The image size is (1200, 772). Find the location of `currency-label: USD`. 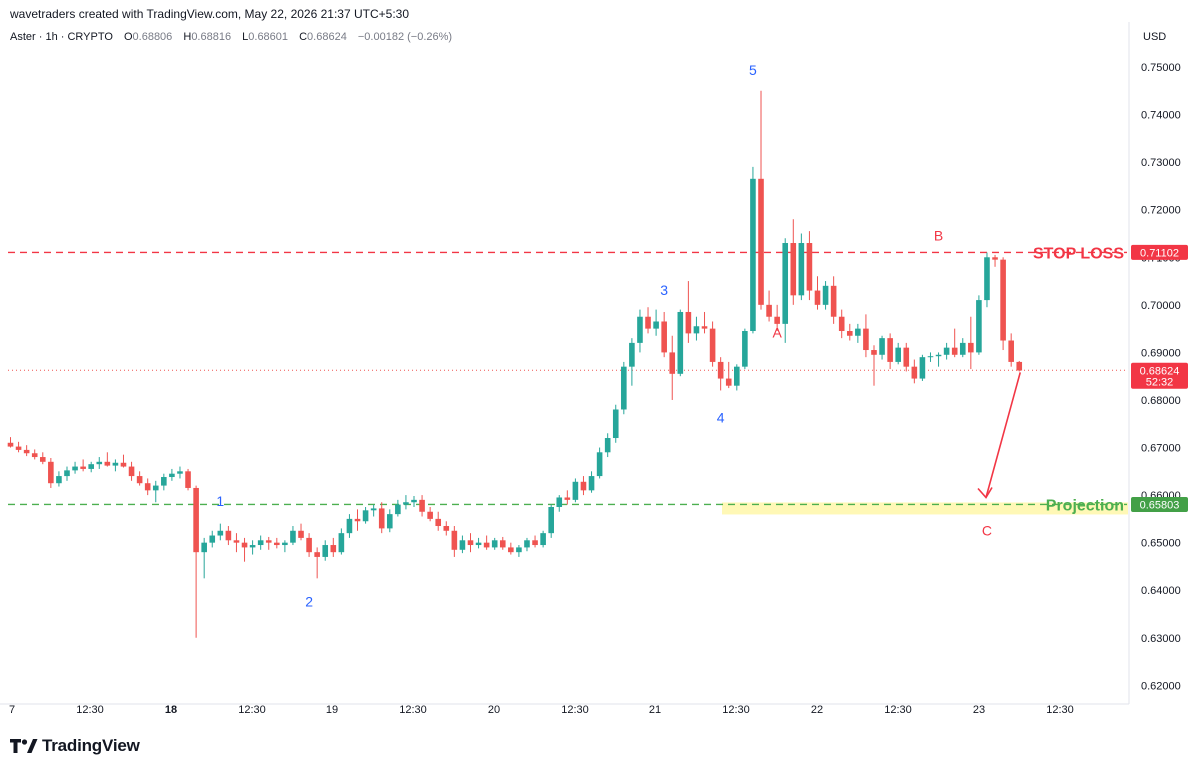

currency-label: USD is located at coordinates (1155, 37).